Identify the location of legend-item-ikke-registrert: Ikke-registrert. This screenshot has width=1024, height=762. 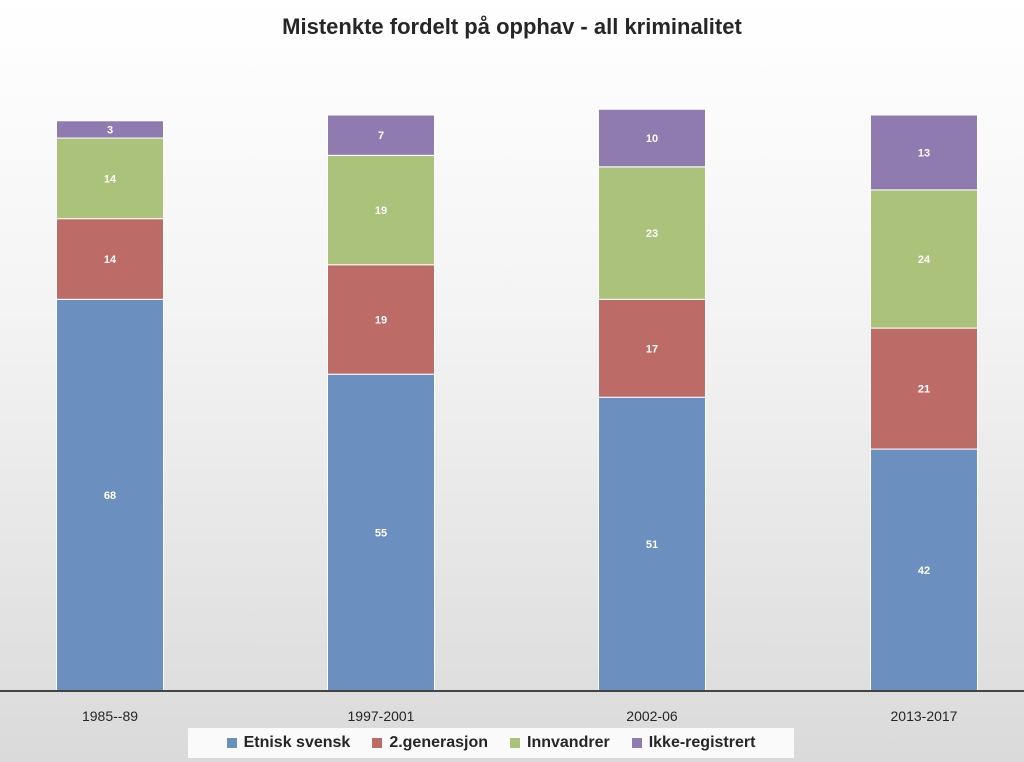
(693, 743).